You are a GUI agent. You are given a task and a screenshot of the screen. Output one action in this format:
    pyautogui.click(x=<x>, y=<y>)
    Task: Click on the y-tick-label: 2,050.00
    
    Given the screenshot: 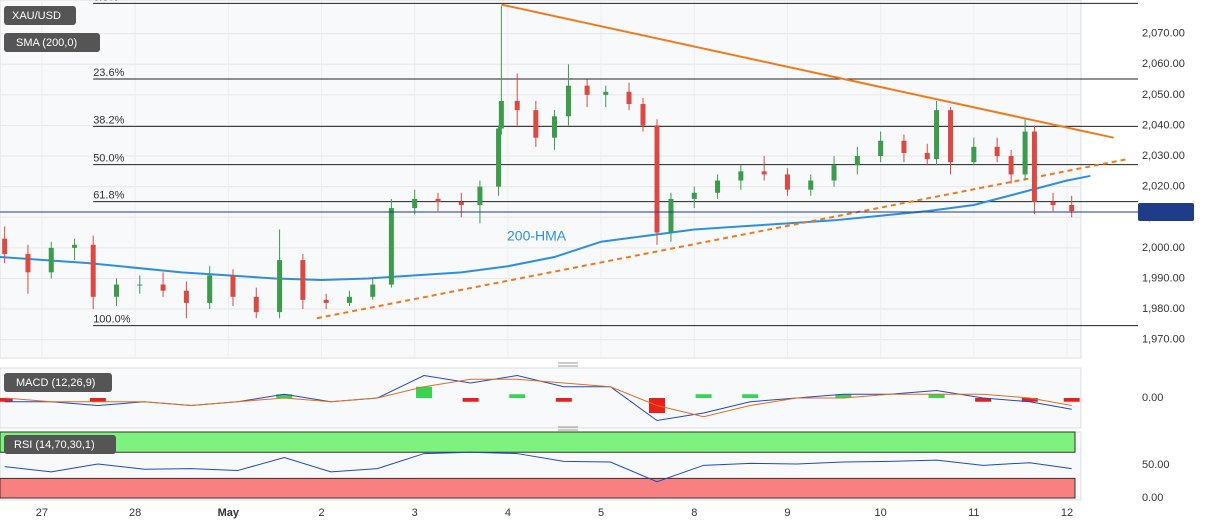 What is the action you would take?
    pyautogui.click(x=1163, y=95)
    